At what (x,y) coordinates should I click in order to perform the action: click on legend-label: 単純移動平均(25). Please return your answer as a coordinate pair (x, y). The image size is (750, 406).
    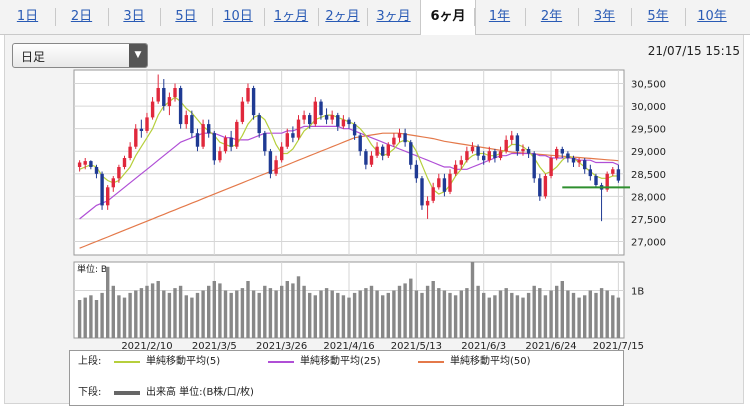
    Looking at the image, I should click on (340, 361).